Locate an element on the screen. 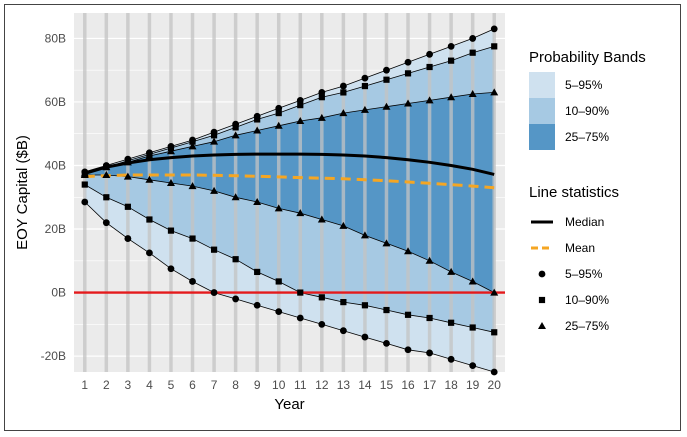 The image size is (687, 437). statistic-lines is located at coordinates (289, 171).